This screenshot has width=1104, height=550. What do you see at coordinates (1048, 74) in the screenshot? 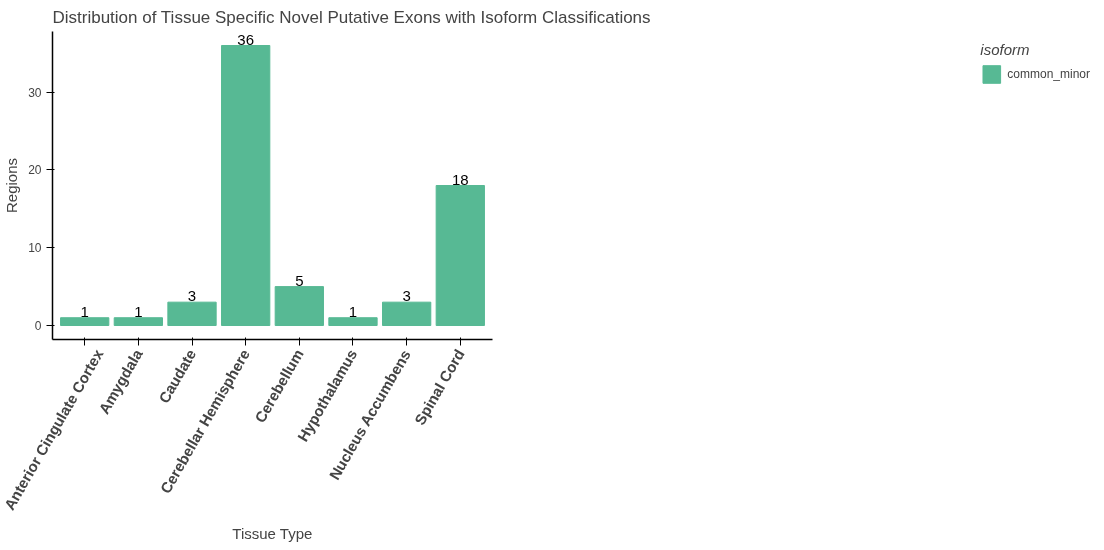
I see `legend-label: common_minor` at bounding box center [1048, 74].